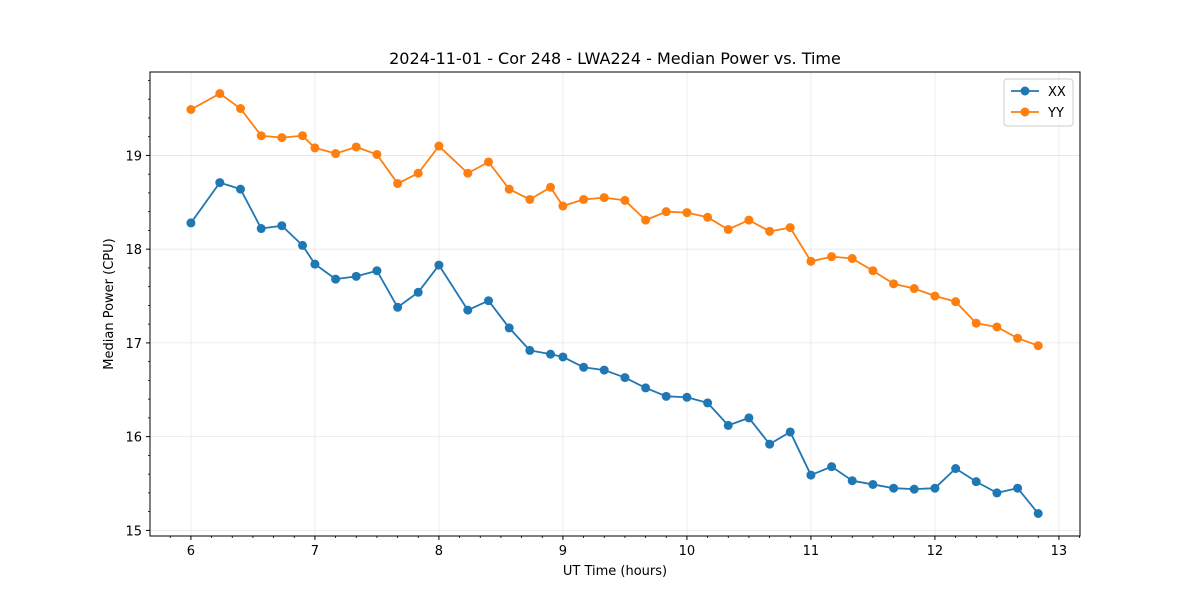  Describe the element at coordinates (133, 250) in the screenshot. I see `y-tick-label: 18` at that location.